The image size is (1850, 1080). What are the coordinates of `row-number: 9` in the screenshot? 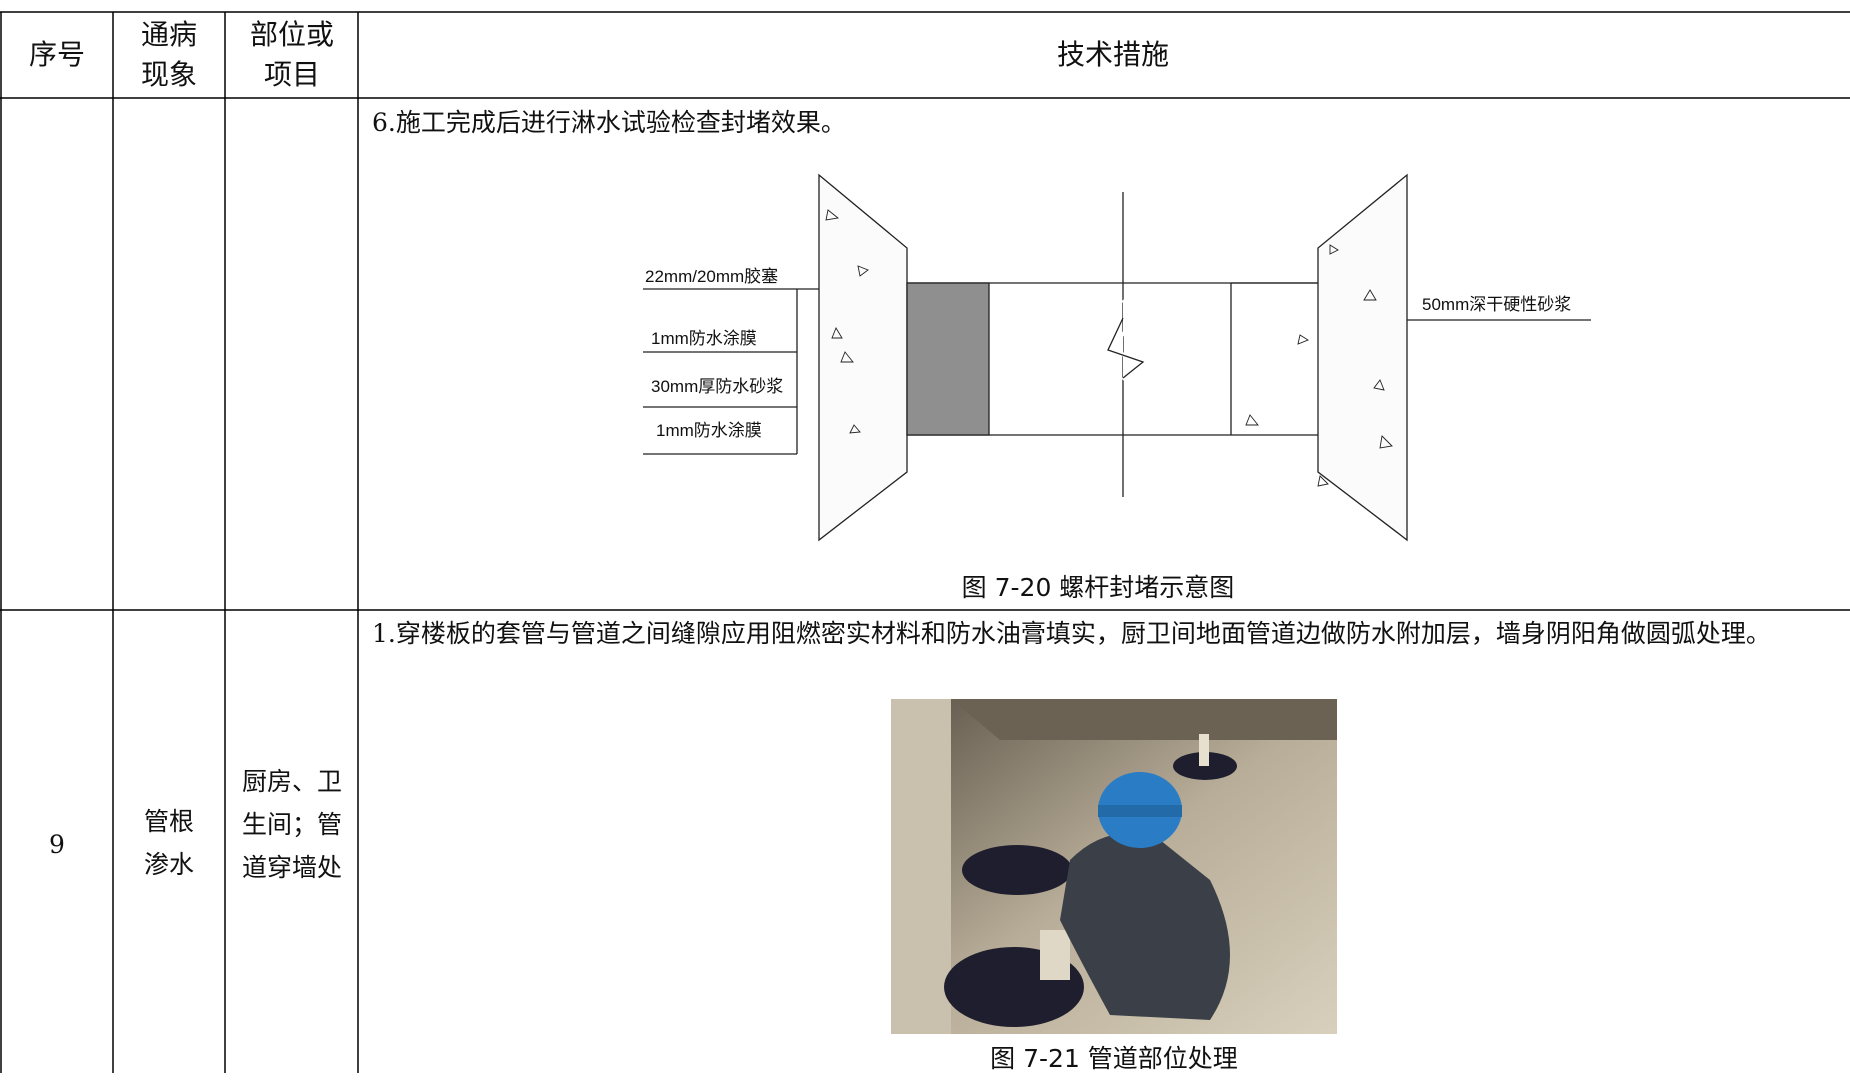 It's located at (57, 844).